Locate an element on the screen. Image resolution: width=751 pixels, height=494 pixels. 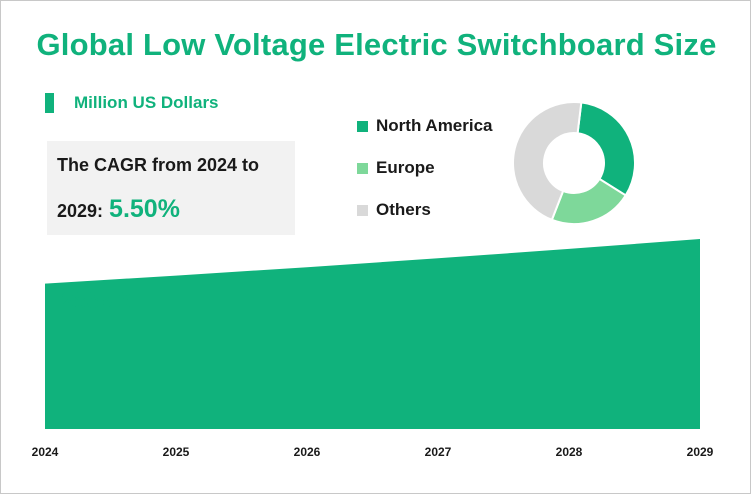
legend-item-others: Others is located at coordinates (425, 210).